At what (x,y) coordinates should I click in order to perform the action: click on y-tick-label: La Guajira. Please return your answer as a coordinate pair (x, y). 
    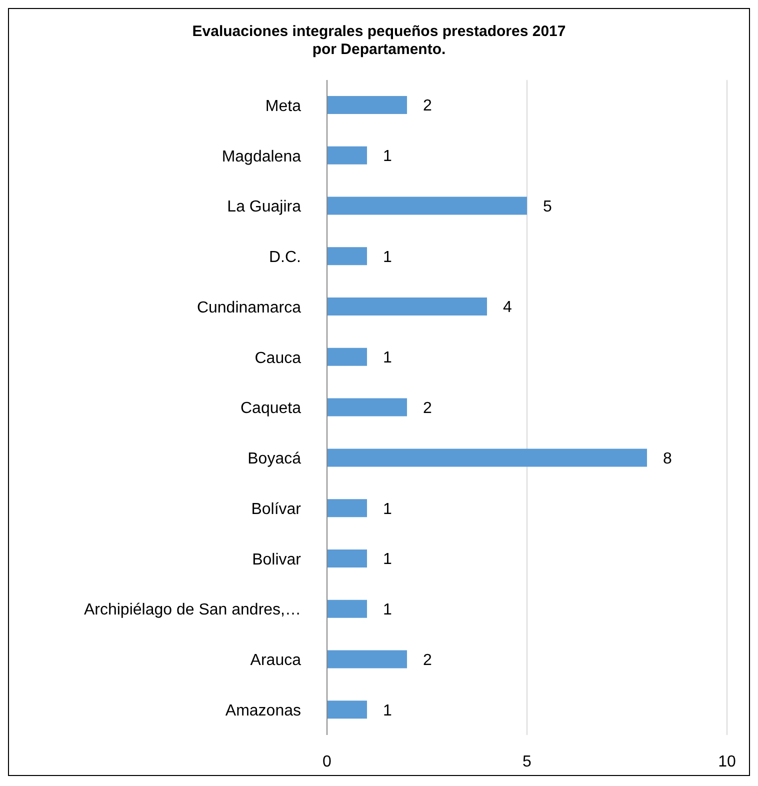
    Looking at the image, I should click on (264, 207).